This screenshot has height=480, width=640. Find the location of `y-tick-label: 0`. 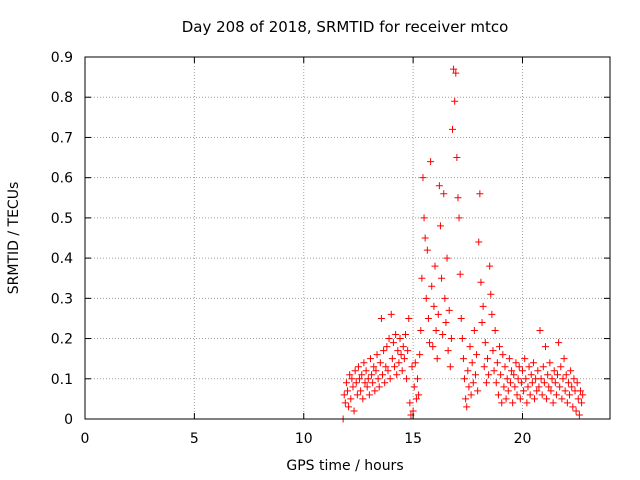

y-tick-label: 0 is located at coordinates (68, 420).